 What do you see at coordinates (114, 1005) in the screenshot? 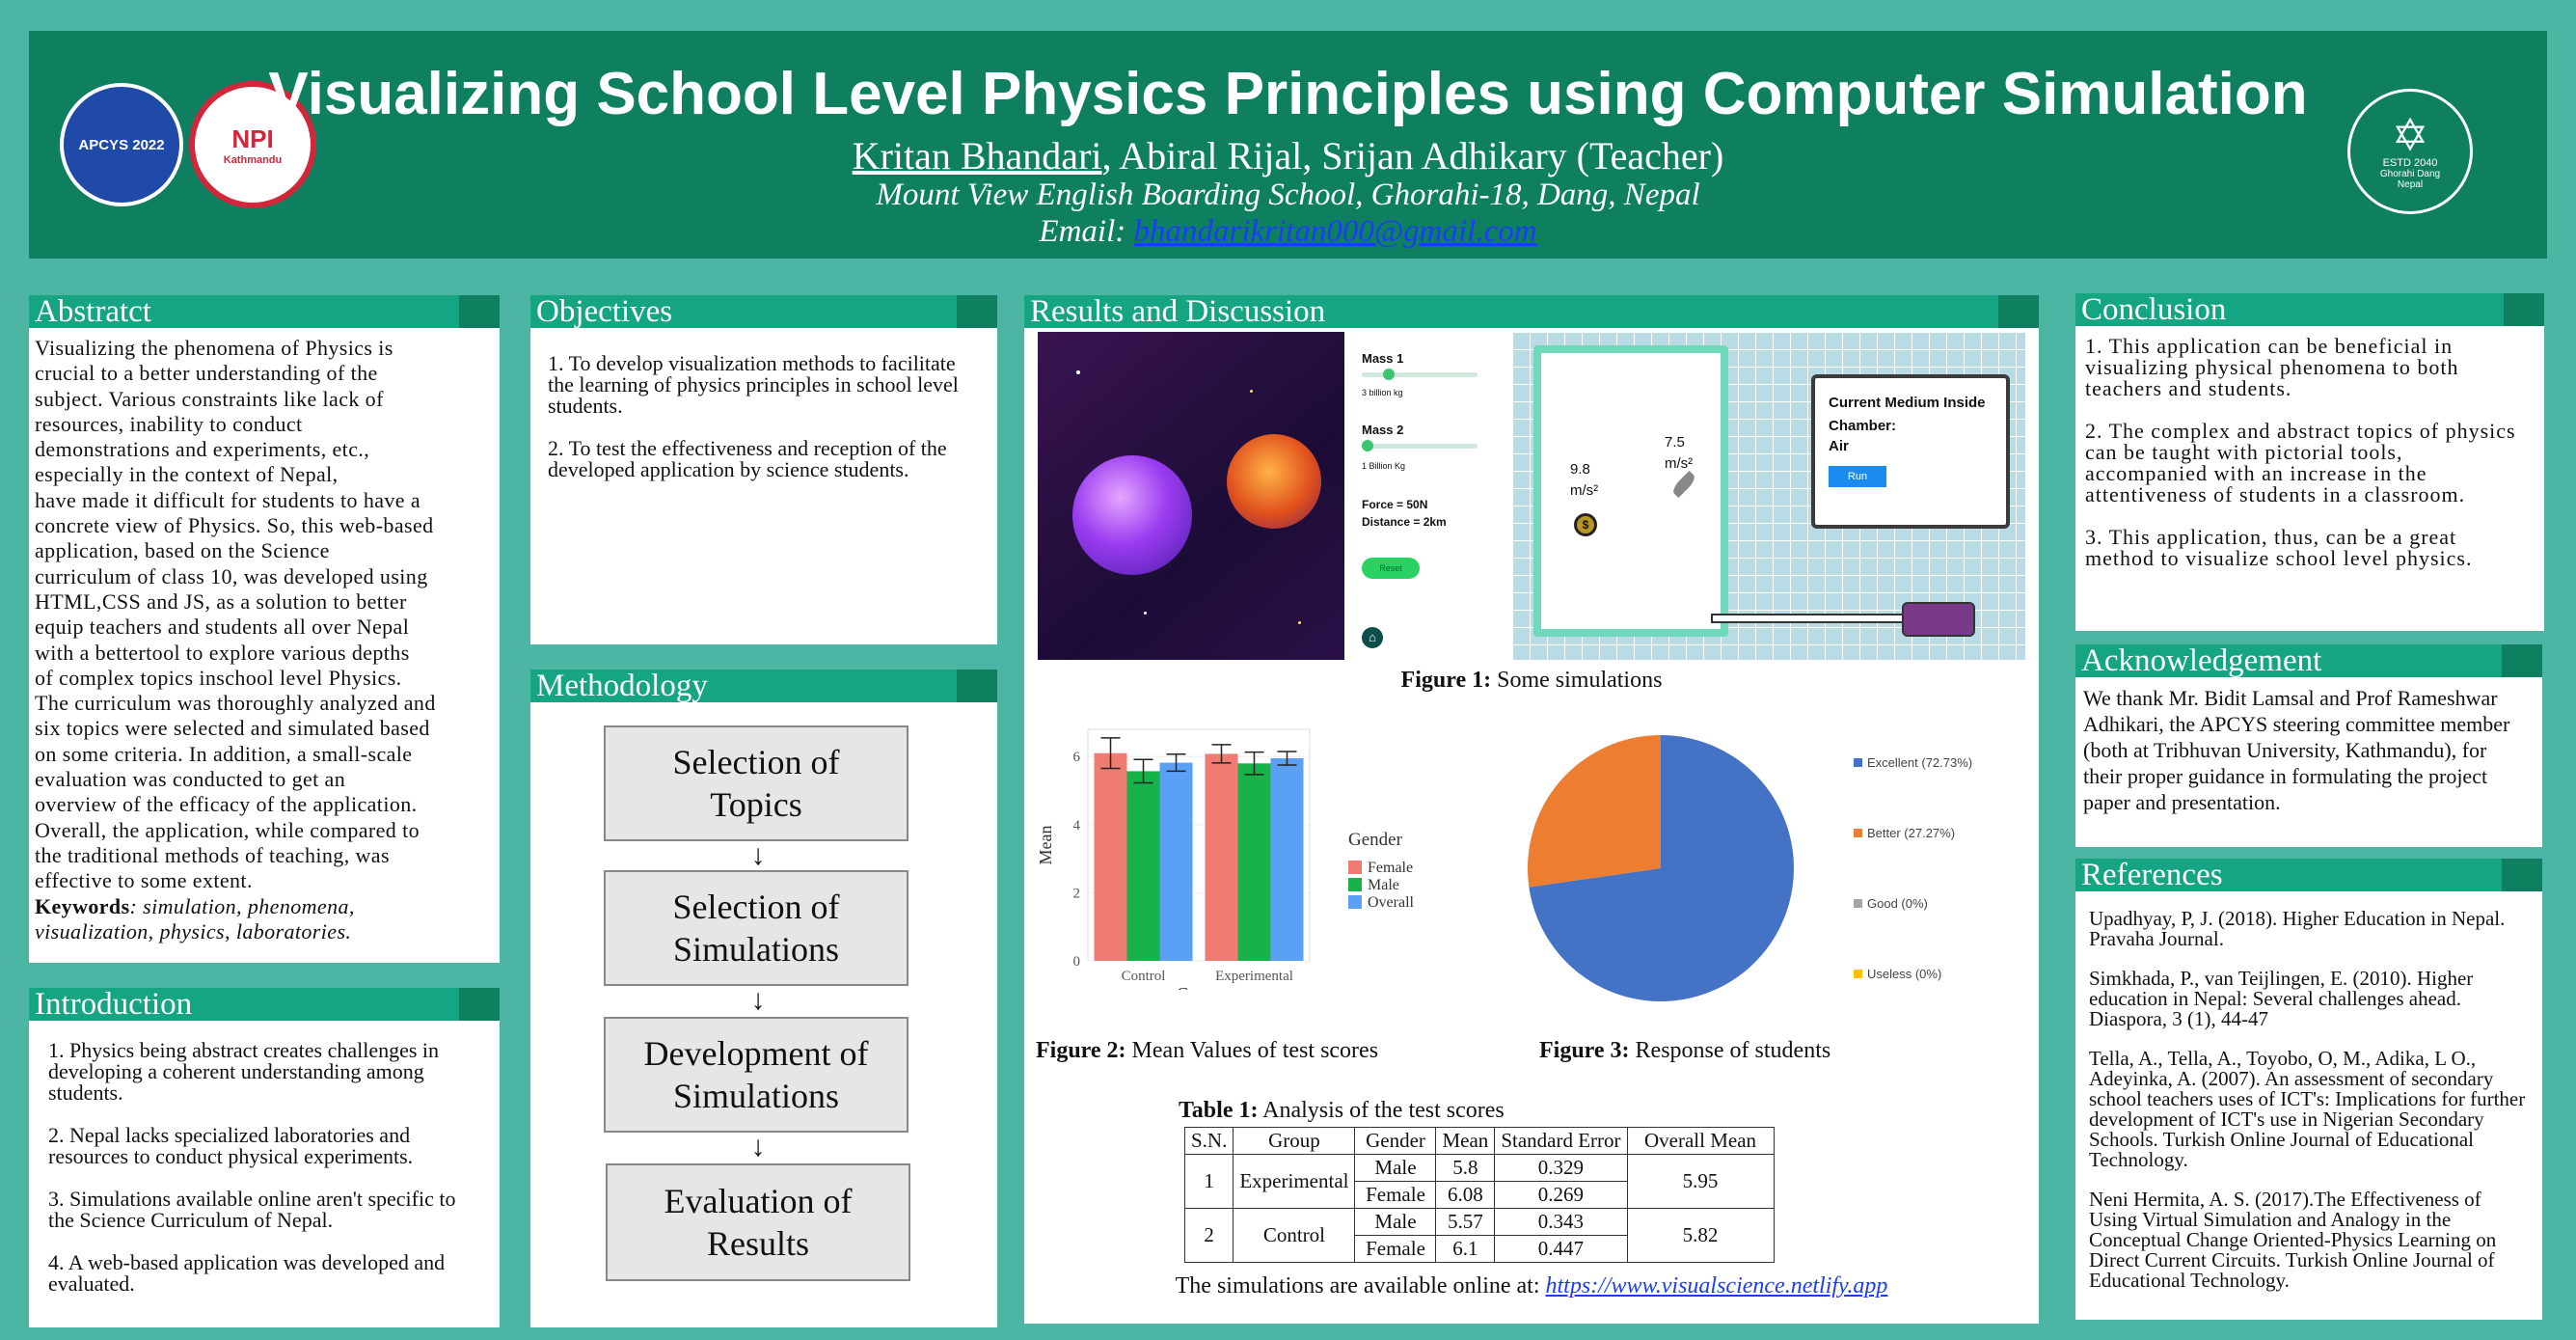
I see `introduction-heading: Introduction` at bounding box center [114, 1005].